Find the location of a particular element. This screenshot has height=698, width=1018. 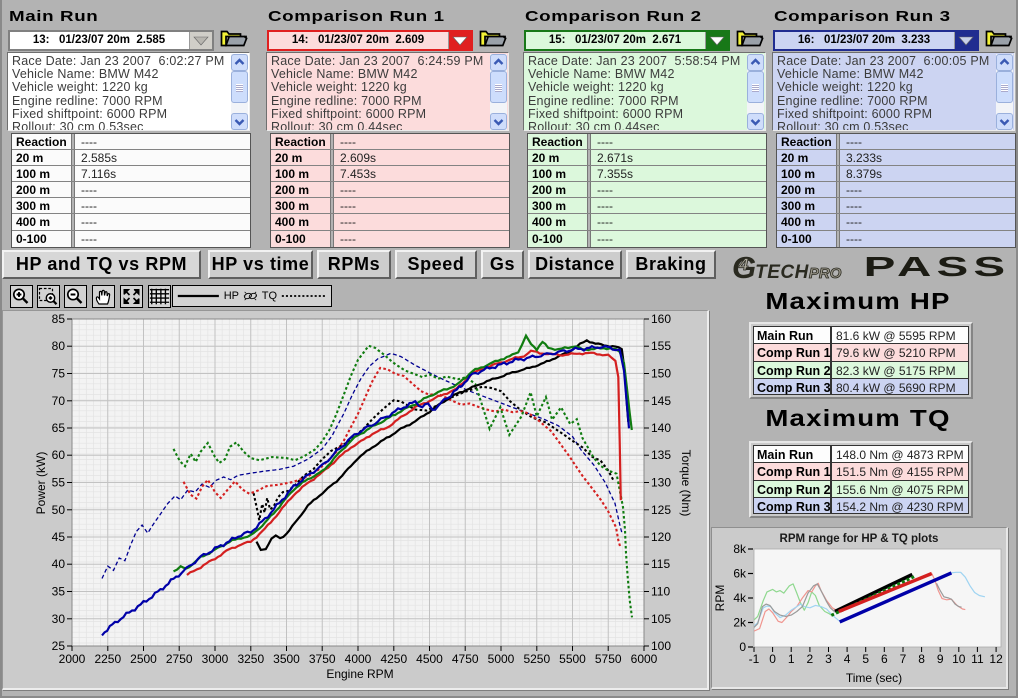

svg-text: 100 is located at coordinates (661, 646).